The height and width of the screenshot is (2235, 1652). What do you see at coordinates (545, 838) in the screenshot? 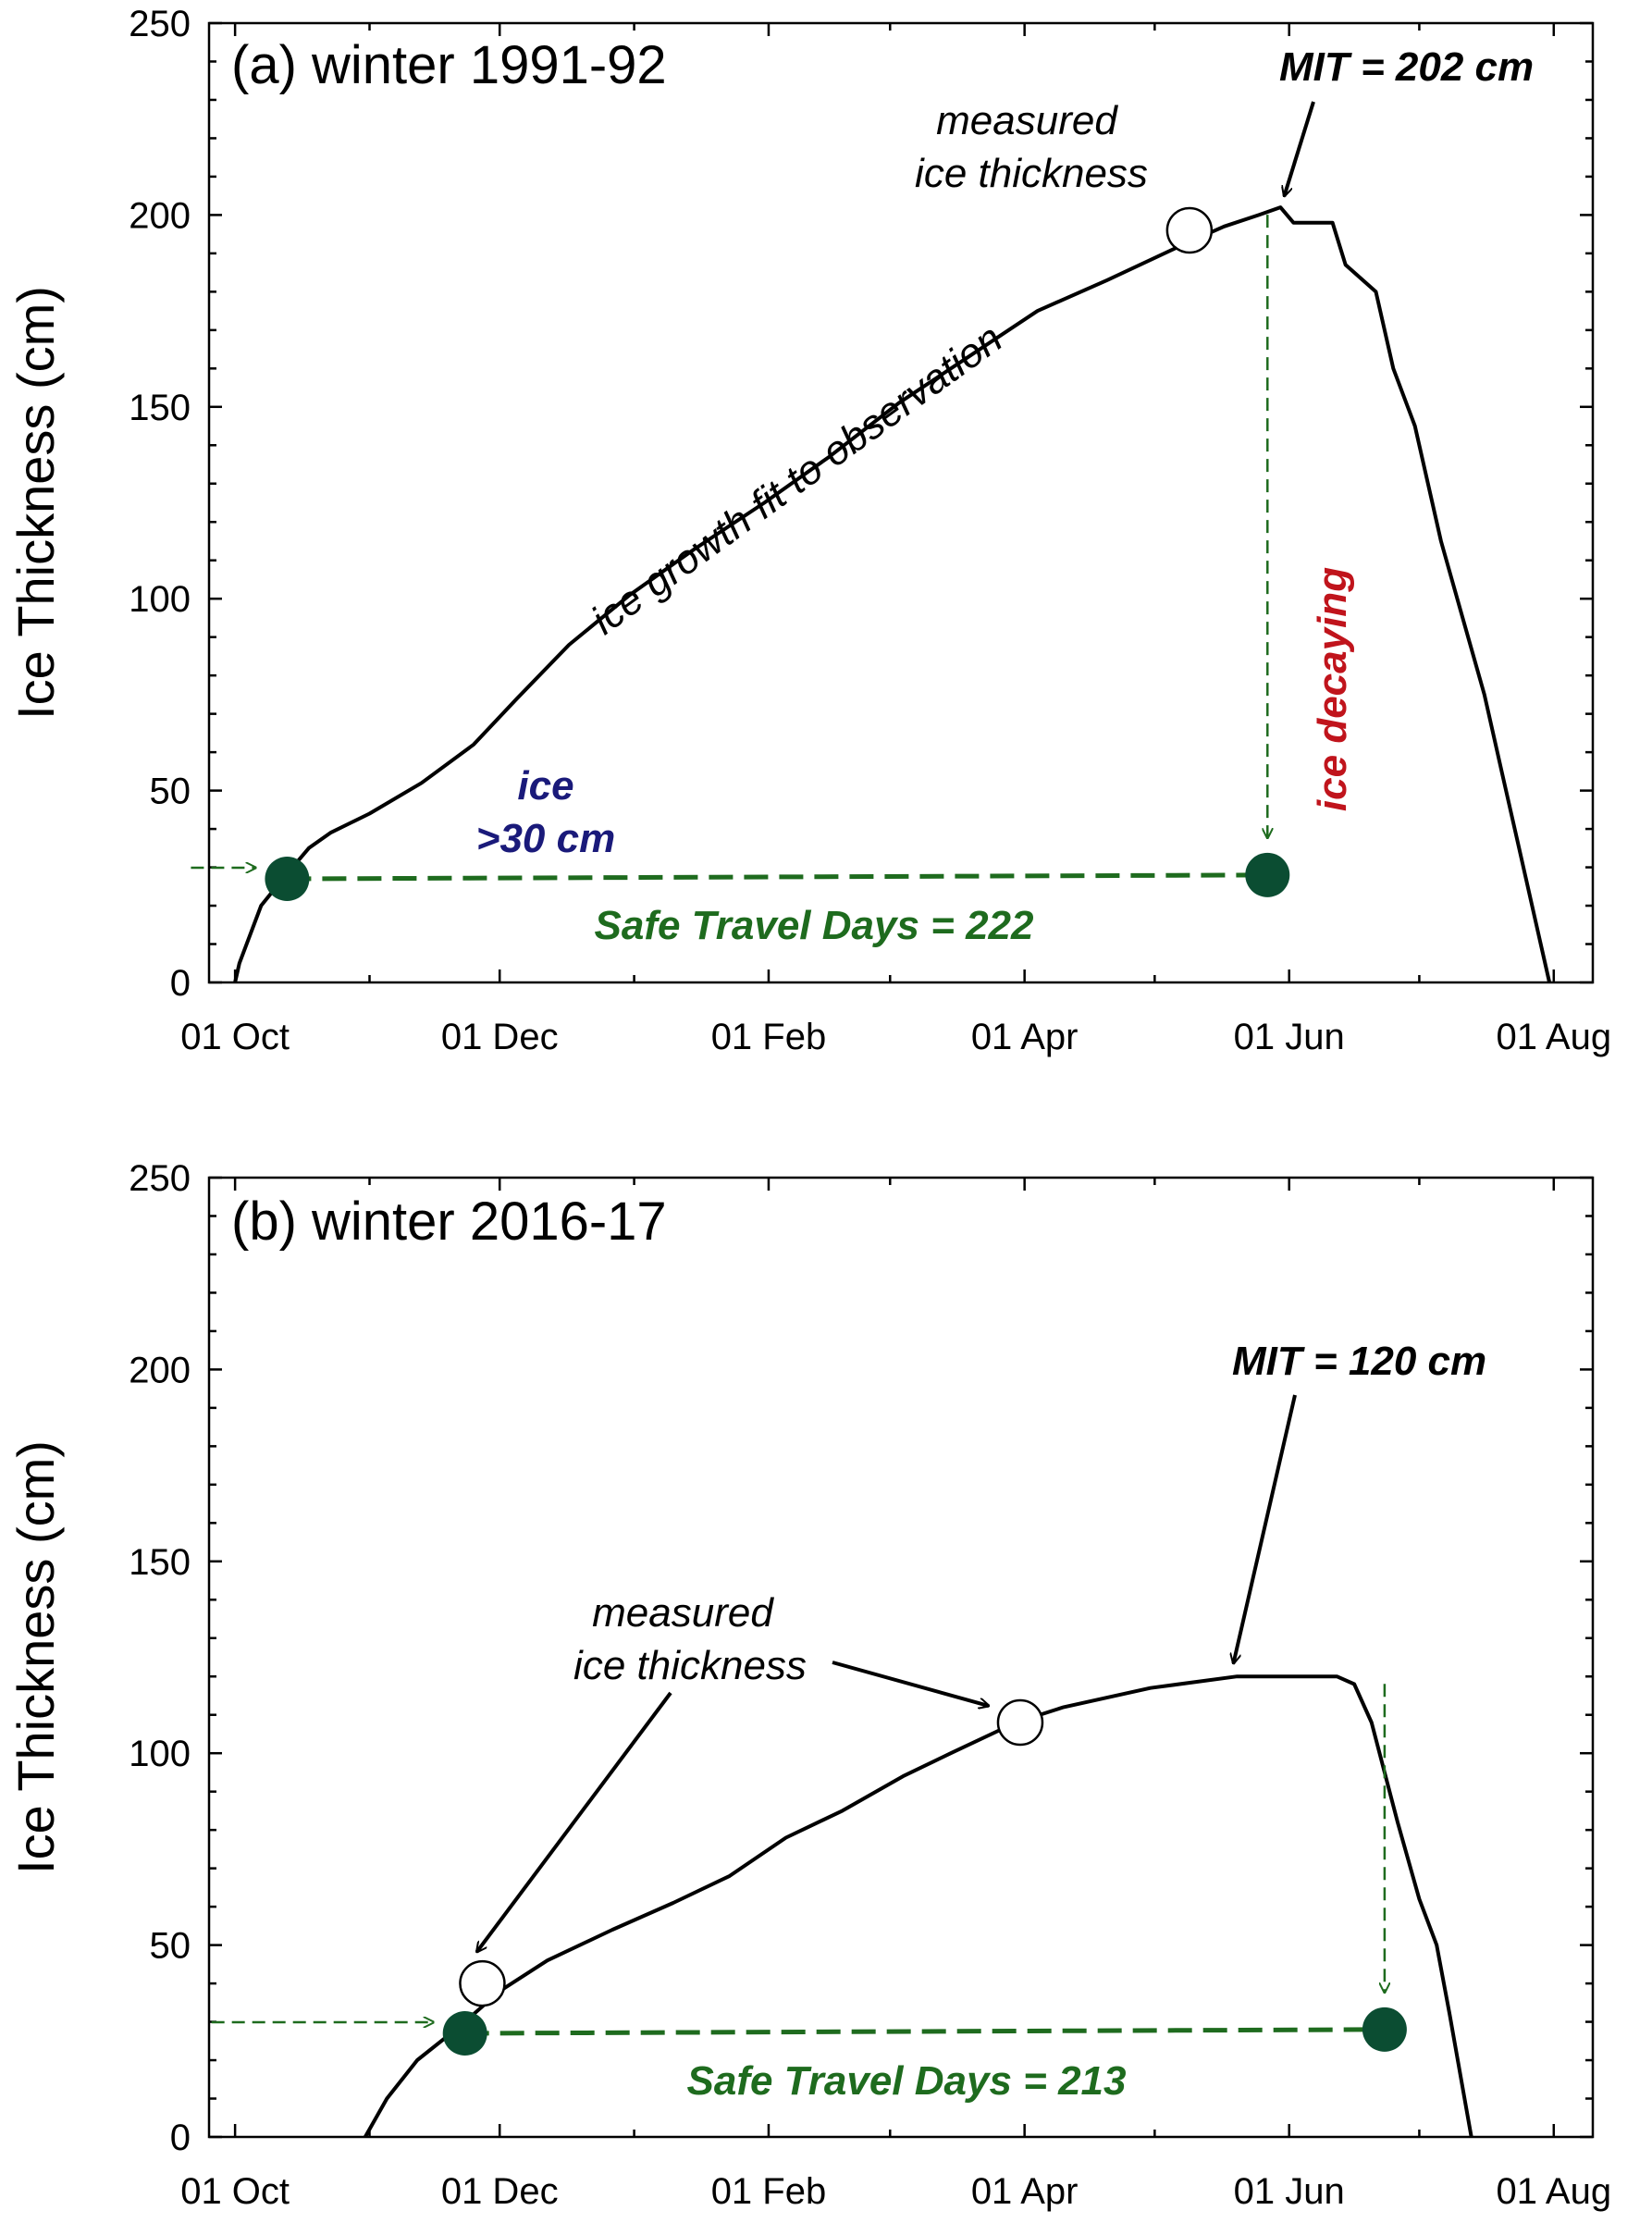
I see `ice-threshold-label-line2: >30 cm` at bounding box center [545, 838].